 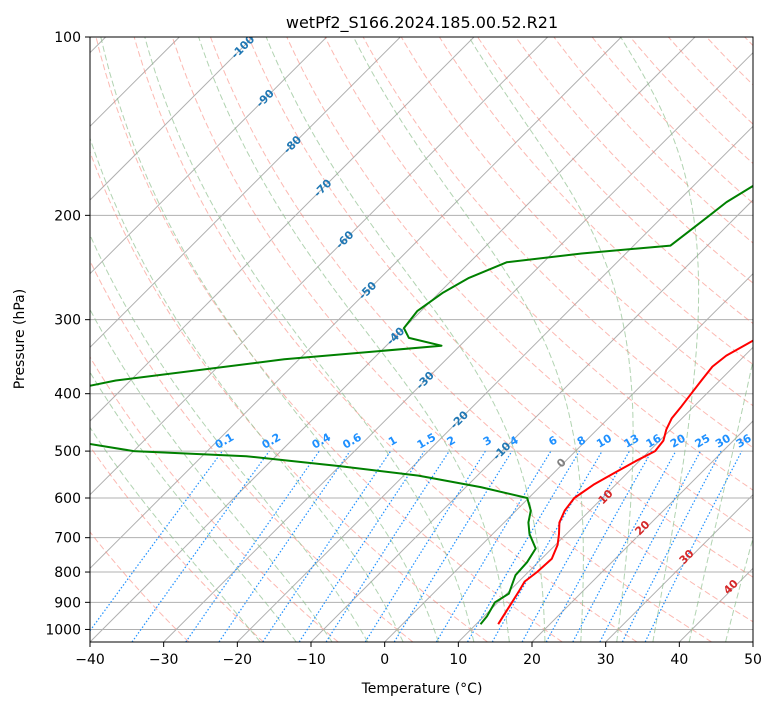 What do you see at coordinates (67, 603) in the screenshot?
I see `y-tick-label: 900` at bounding box center [67, 603].